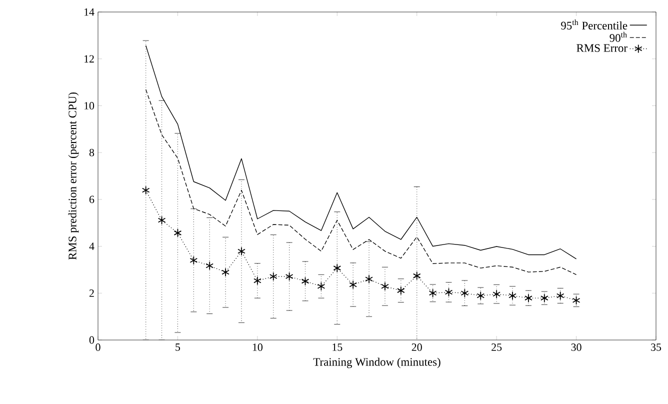 The height and width of the screenshot is (404, 668). Describe the element at coordinates (89, 58) in the screenshot. I see `y-tick-label: 12` at that location.